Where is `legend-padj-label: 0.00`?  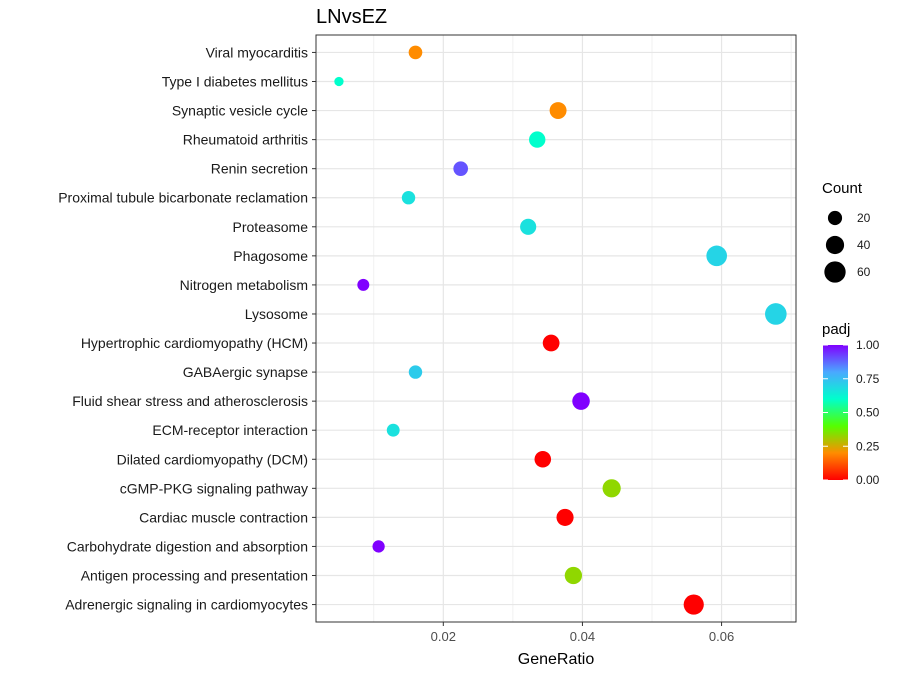
legend-padj-label: 0.00 is located at coordinates (868, 480).